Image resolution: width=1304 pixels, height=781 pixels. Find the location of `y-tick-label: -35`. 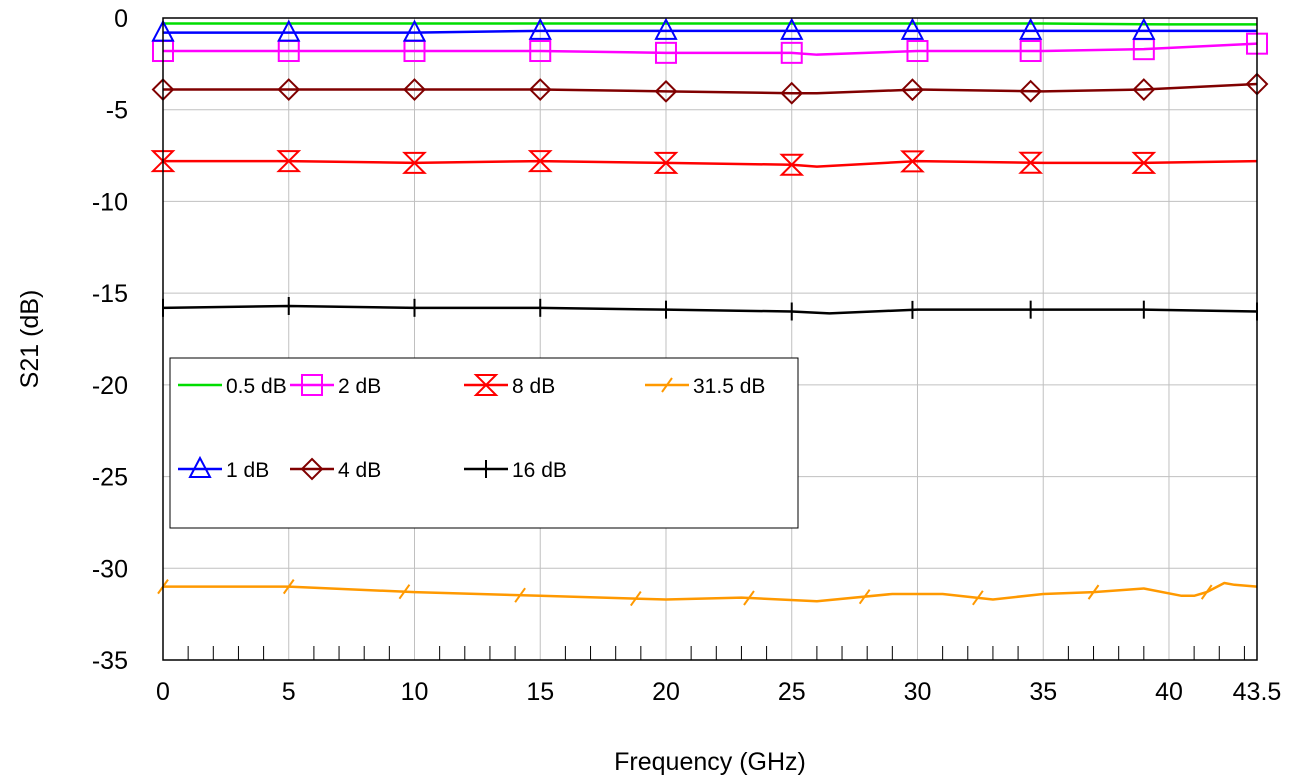

y-tick-label: -35 is located at coordinates (110, 661).